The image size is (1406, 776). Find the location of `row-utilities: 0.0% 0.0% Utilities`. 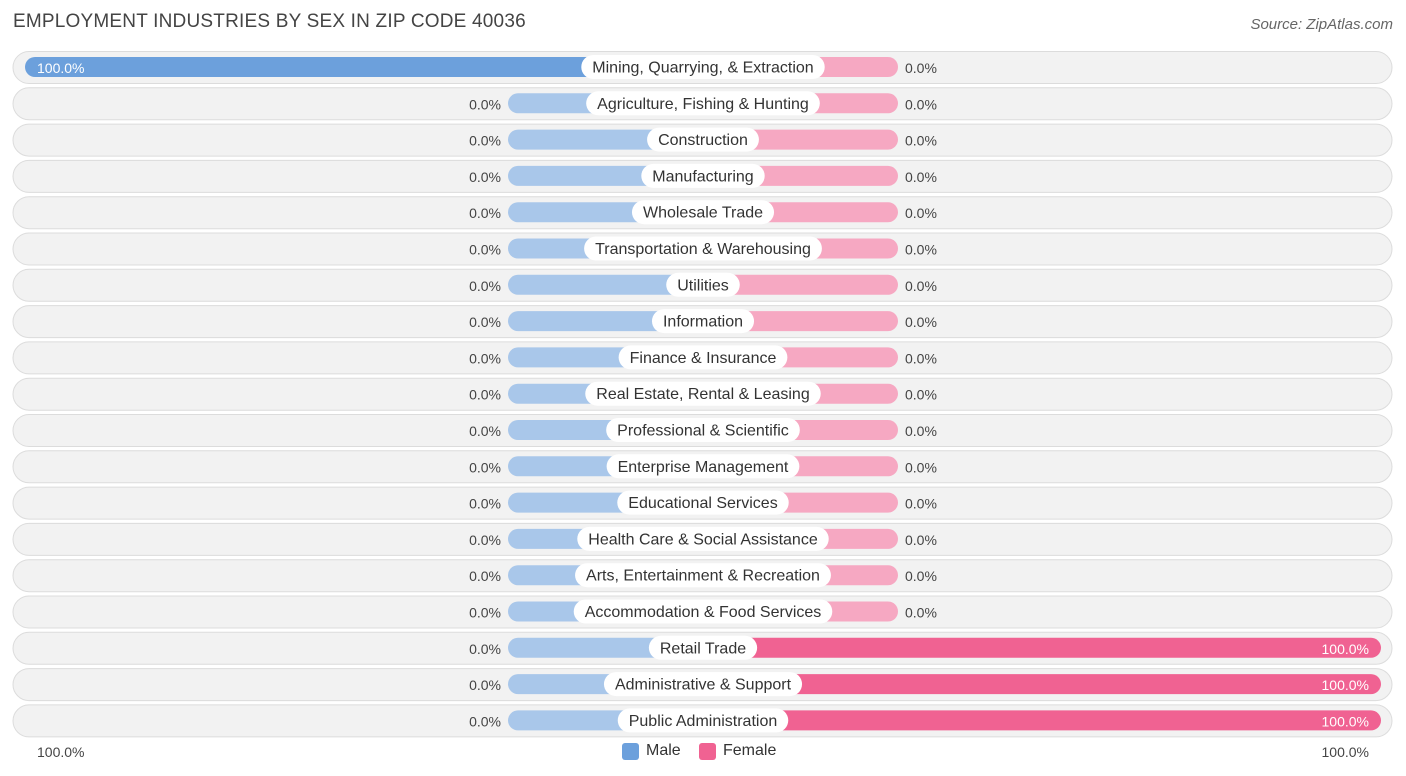

row-utilities: 0.0% 0.0% Utilities is located at coordinates (702, 285).